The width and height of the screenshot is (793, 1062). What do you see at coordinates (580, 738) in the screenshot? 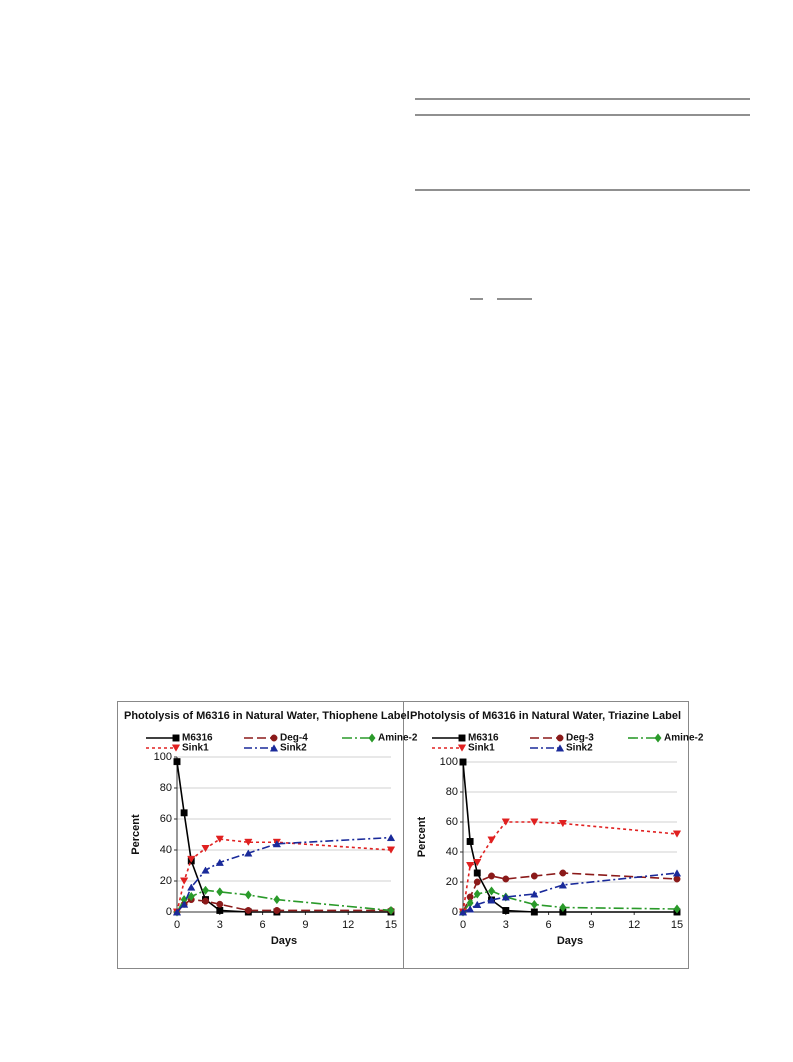
I see `legend-label: Deg-3` at bounding box center [580, 738].